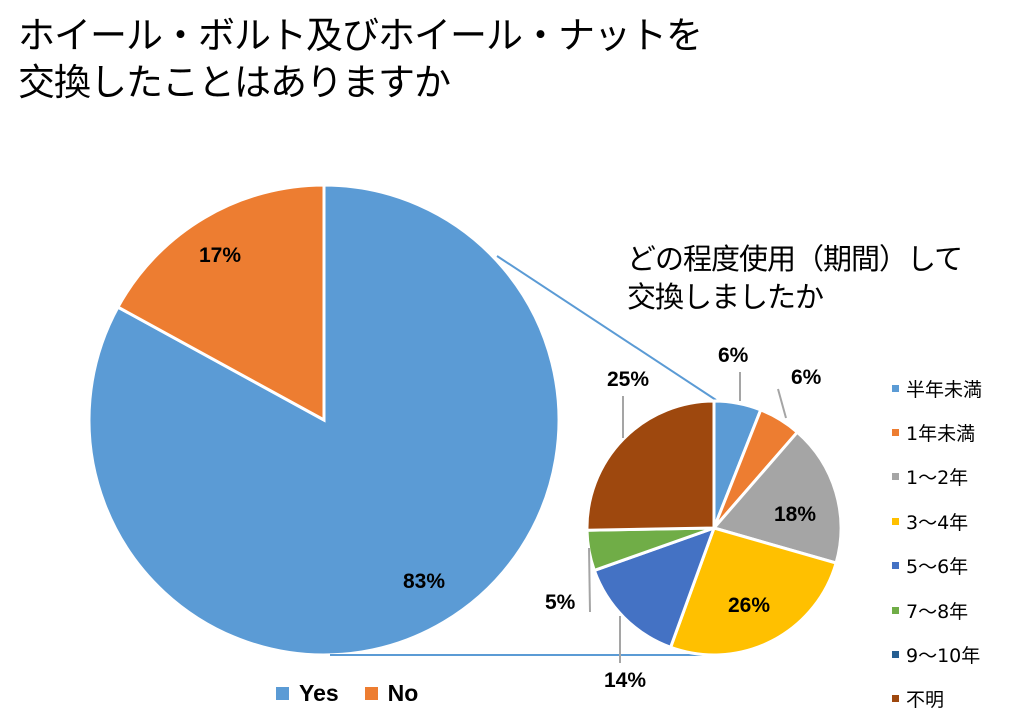 This screenshot has height=721, width=1024. What do you see at coordinates (795, 514) in the screenshot?
I see `label-1-2y: 18%` at bounding box center [795, 514].